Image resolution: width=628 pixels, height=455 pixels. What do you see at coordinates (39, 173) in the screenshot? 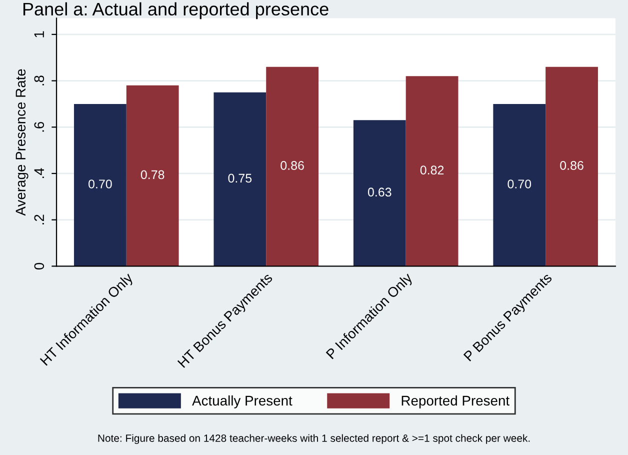
I see `y-tick-label: .4` at bounding box center [39, 173].